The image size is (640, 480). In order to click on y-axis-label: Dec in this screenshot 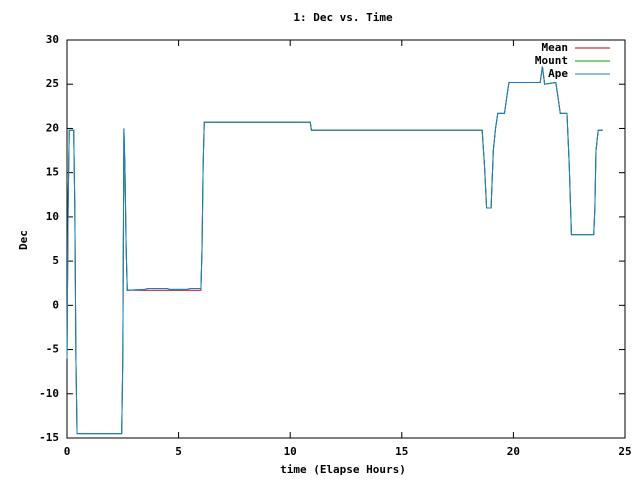, I will do `click(23, 240)`.